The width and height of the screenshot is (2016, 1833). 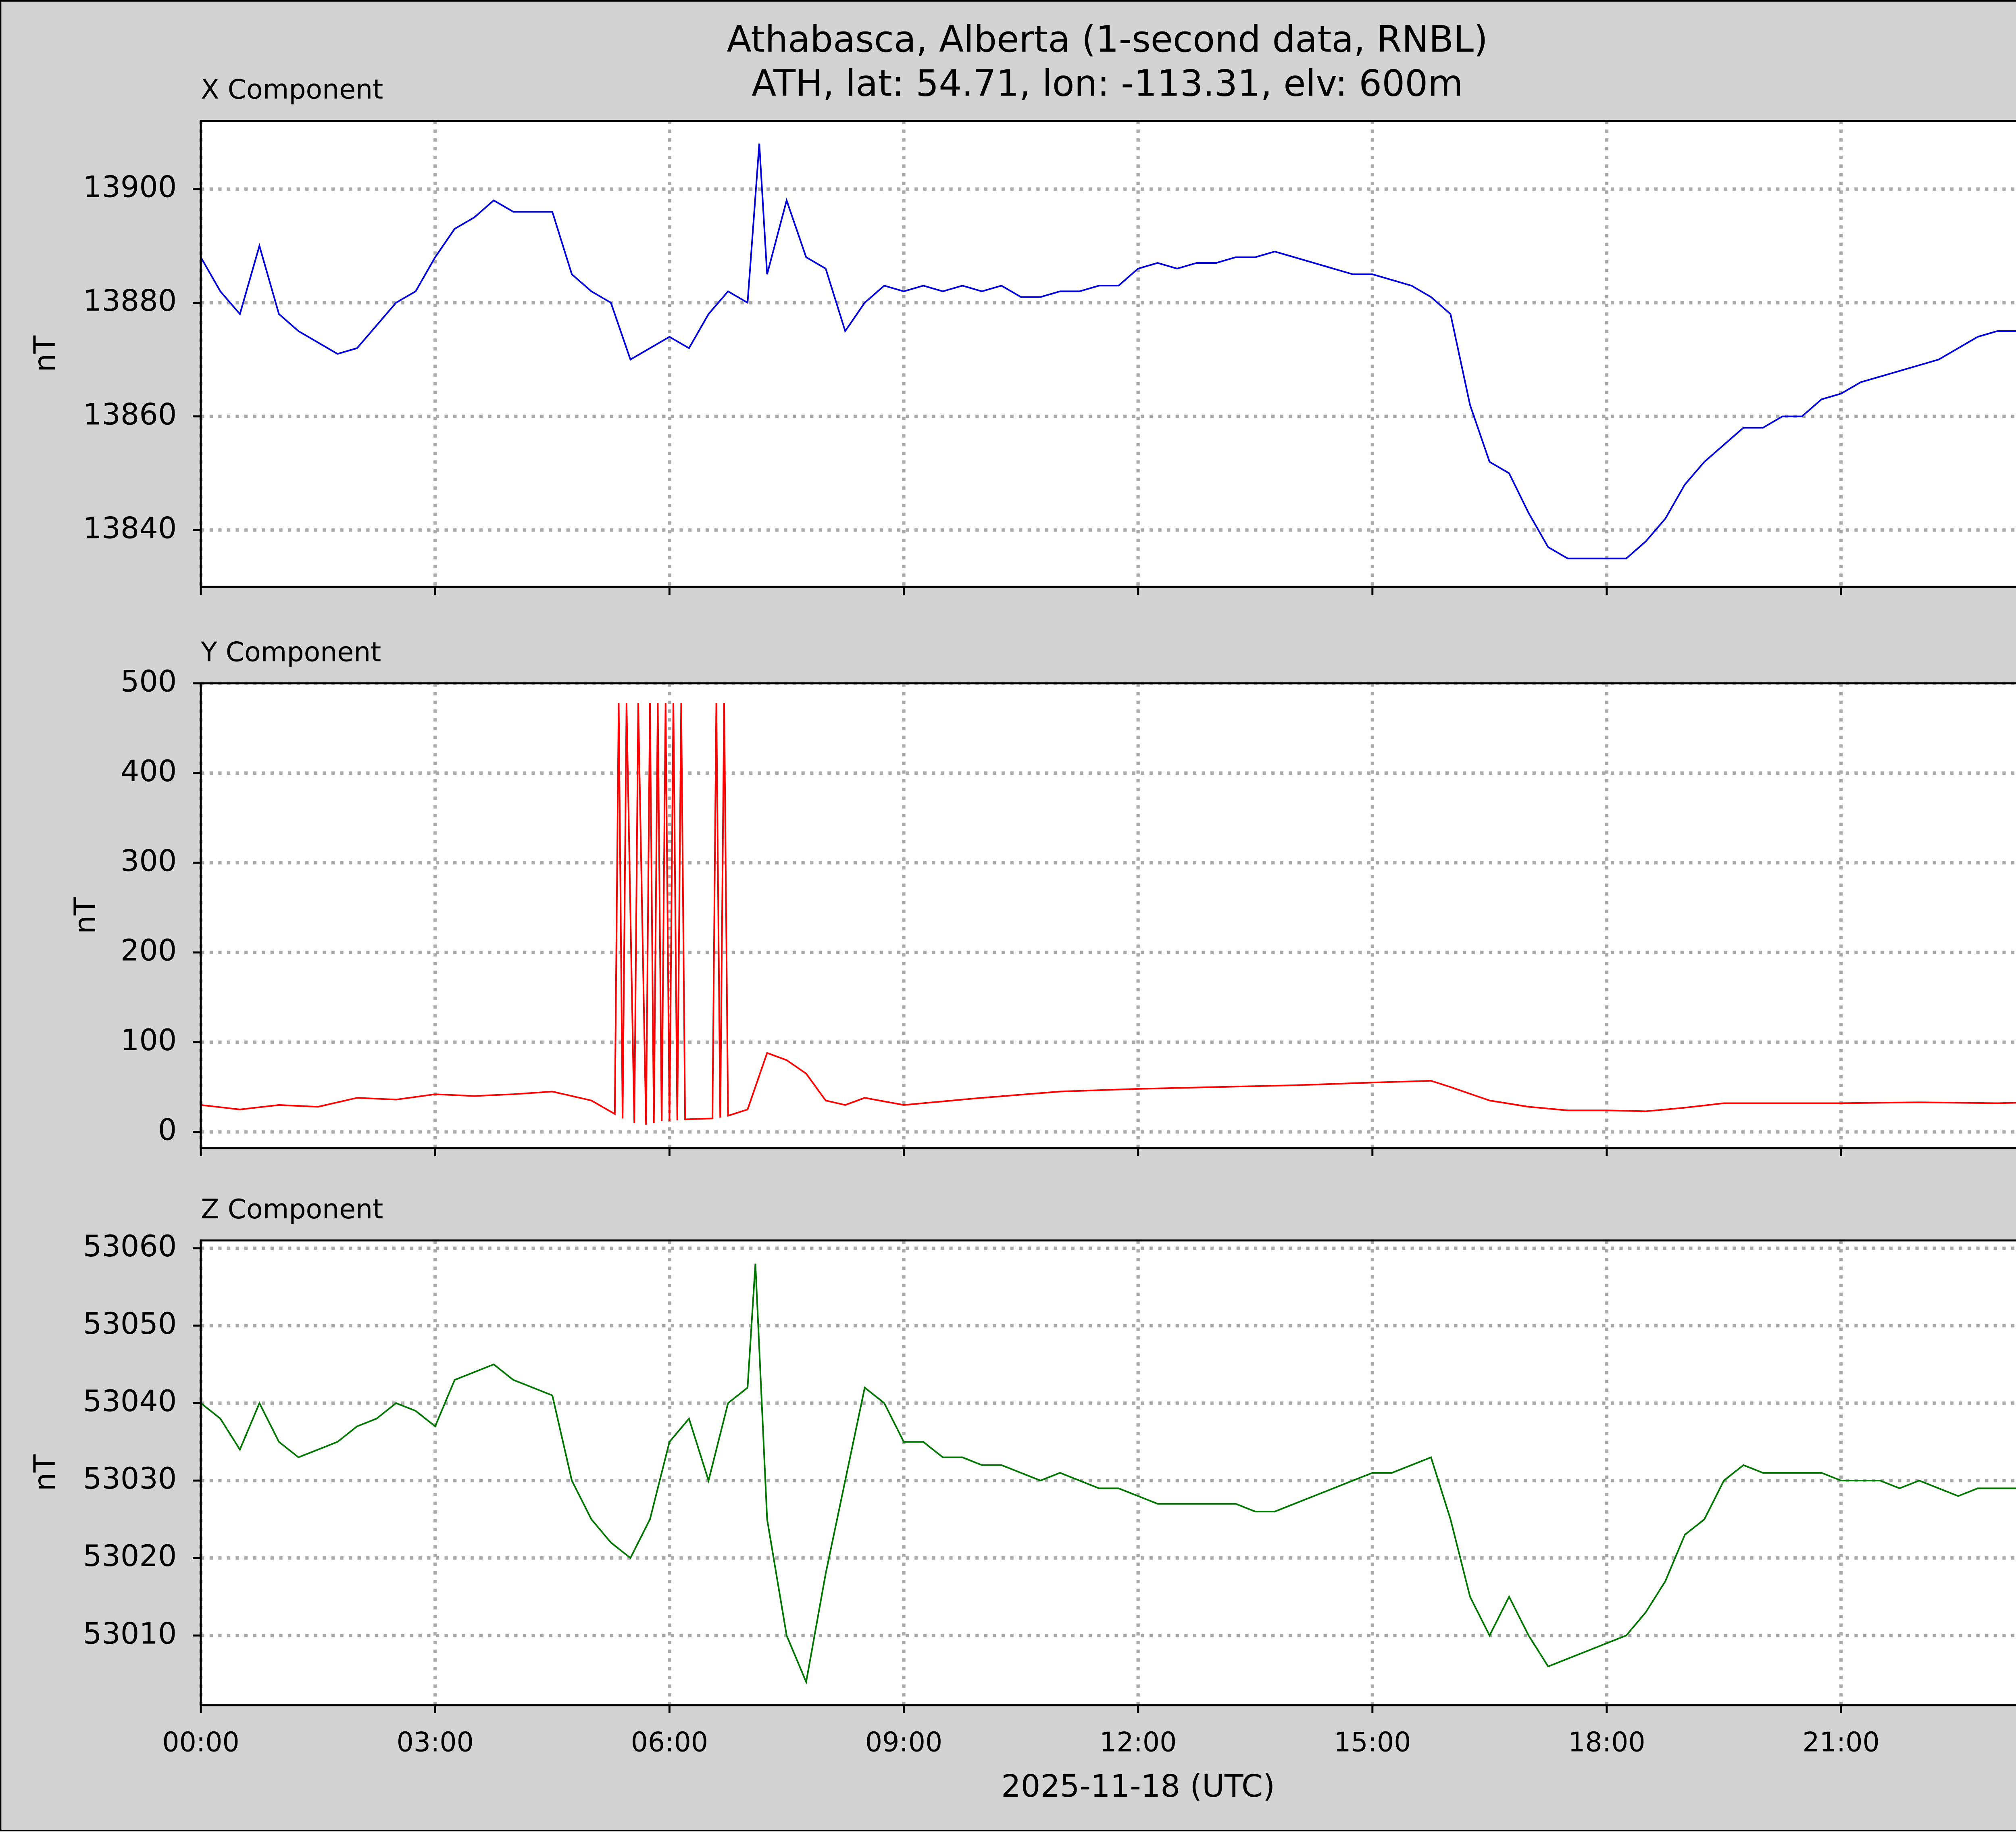 What do you see at coordinates (167, 1130) in the screenshot?
I see `y-tick-label: 0` at bounding box center [167, 1130].